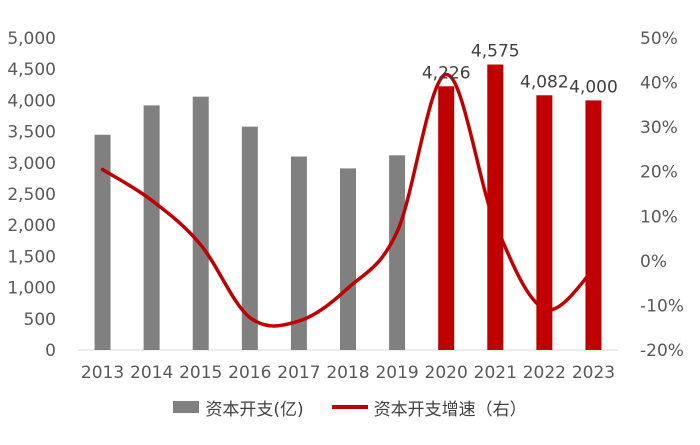 Image resolution: width=700 pixels, height=445 pixels. What do you see at coordinates (593, 373) in the screenshot?
I see `x-tick-label: 2023` at bounding box center [593, 373].